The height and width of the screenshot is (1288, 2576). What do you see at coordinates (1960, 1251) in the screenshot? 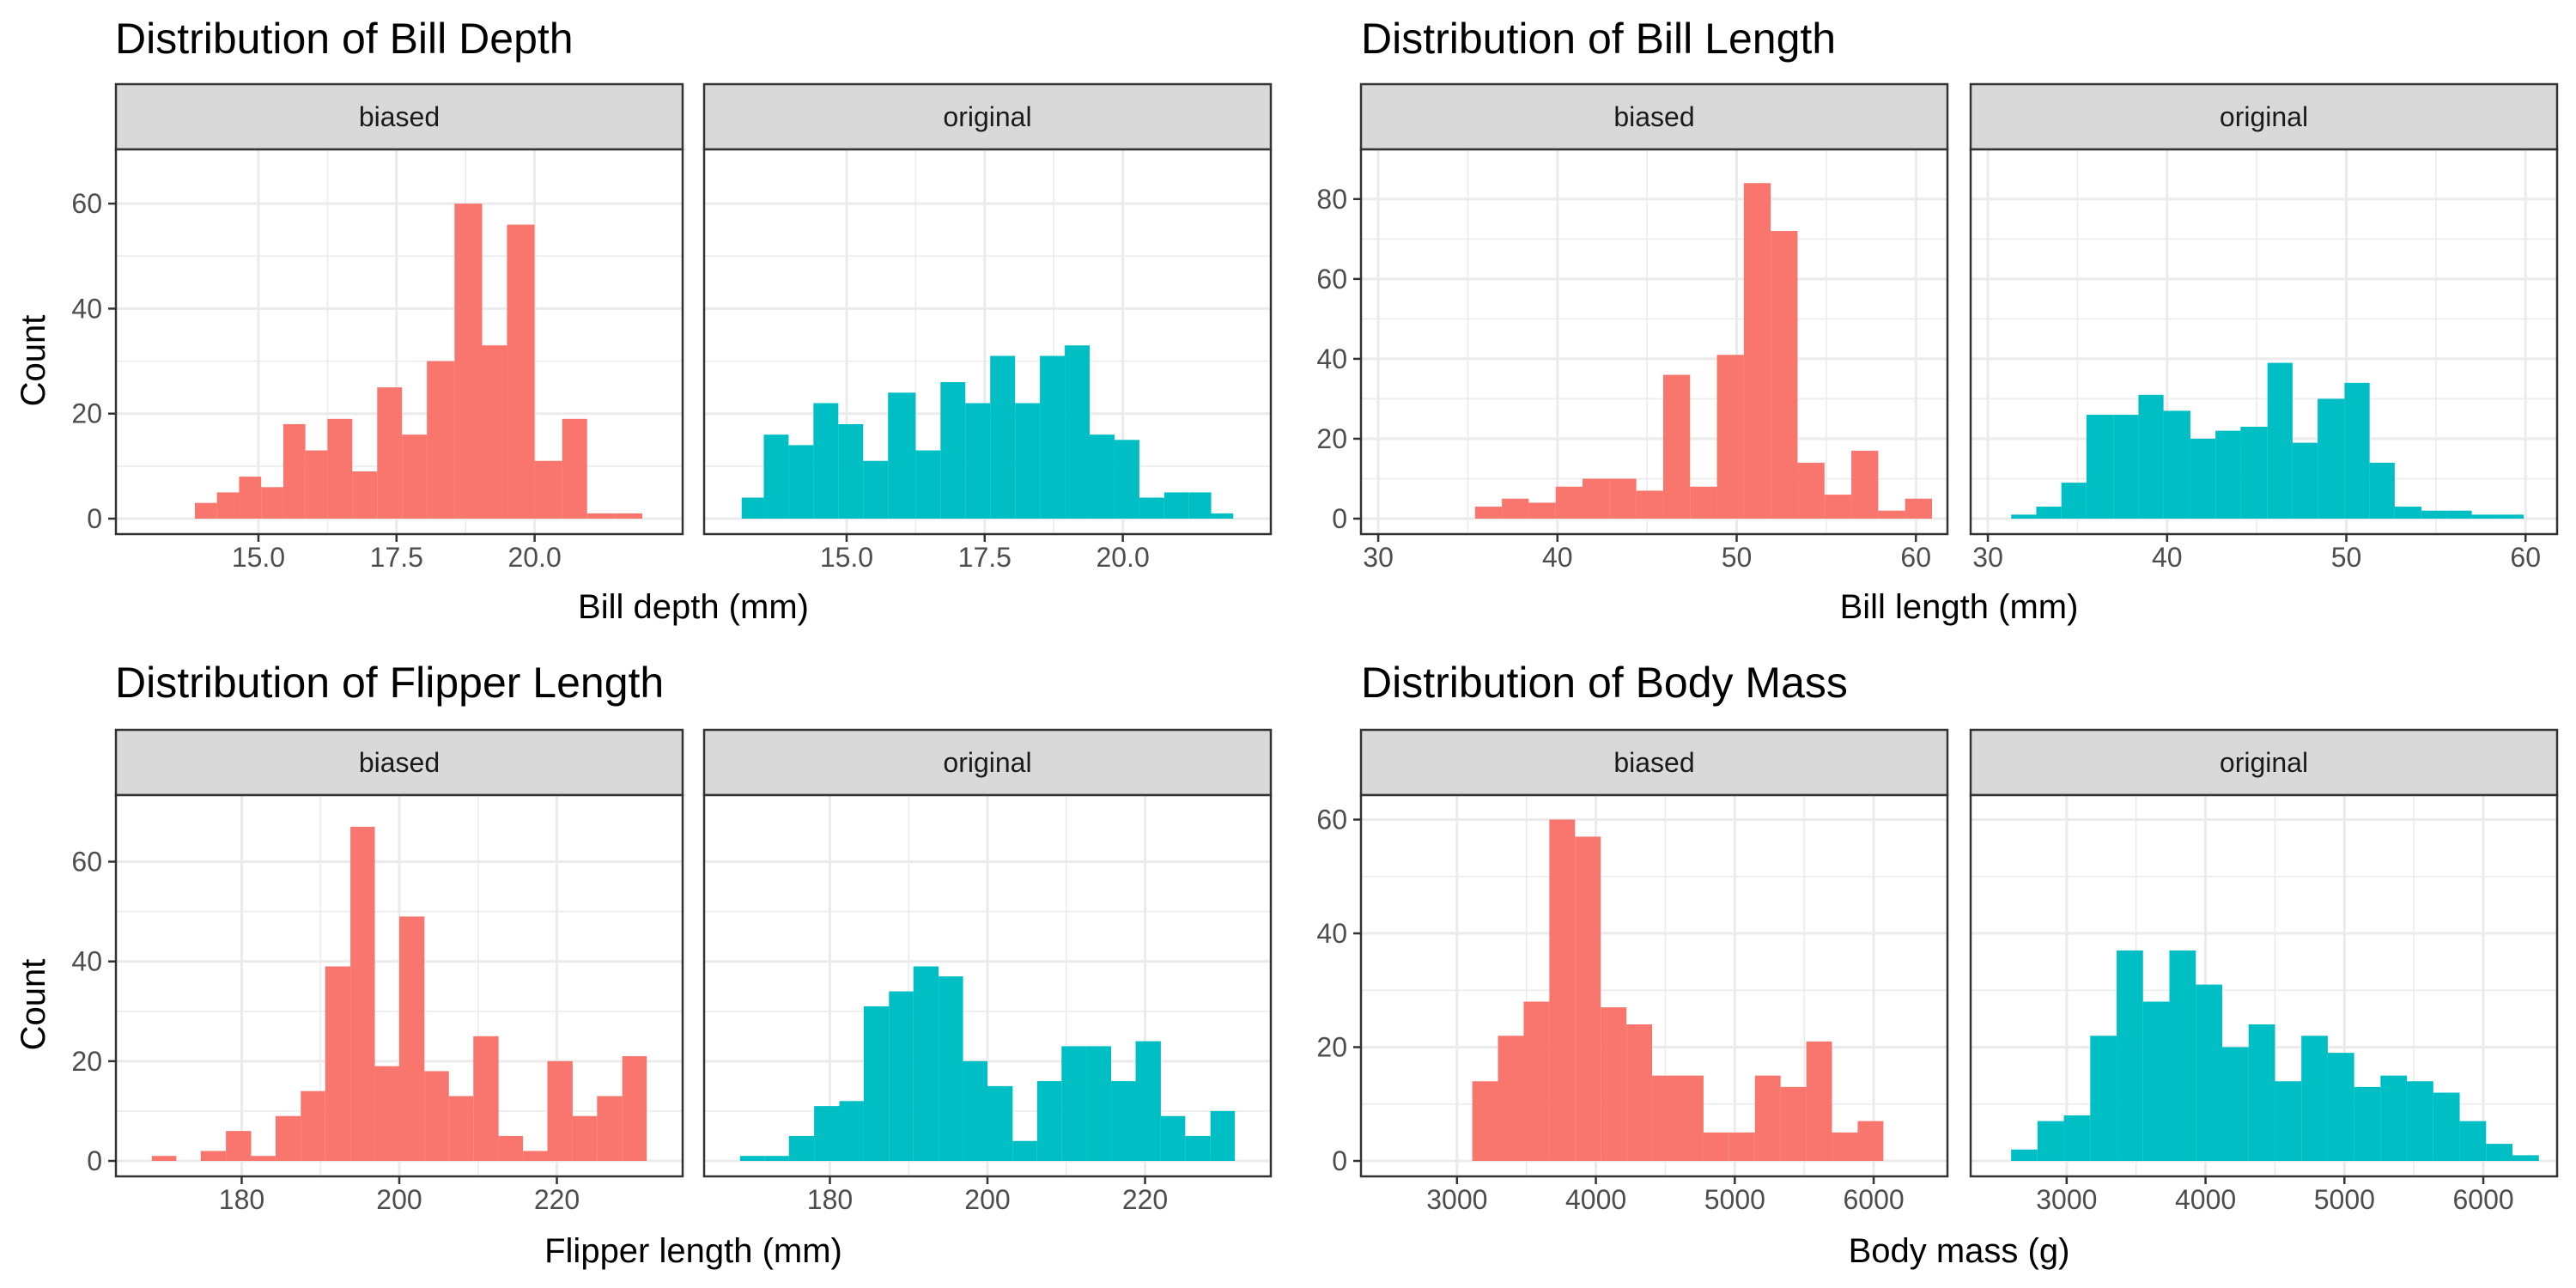
I see `x-axis-label: Body mass (g)` at bounding box center [1960, 1251].